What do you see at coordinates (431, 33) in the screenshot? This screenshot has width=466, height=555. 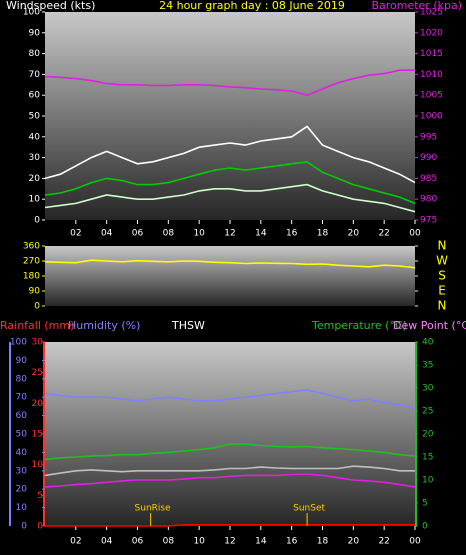 I see `y-tick-label: 1020` at bounding box center [431, 33].